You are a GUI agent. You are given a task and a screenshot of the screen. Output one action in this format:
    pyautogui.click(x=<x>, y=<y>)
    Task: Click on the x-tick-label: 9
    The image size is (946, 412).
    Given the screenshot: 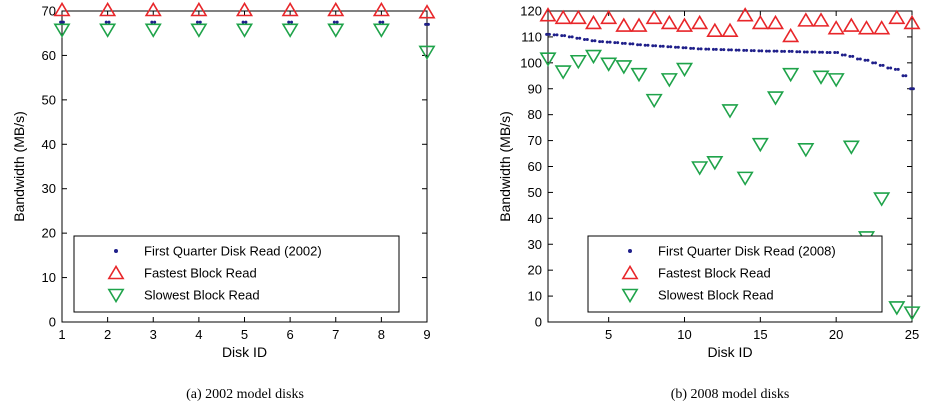 What is the action you would take?
    pyautogui.click(x=426, y=334)
    